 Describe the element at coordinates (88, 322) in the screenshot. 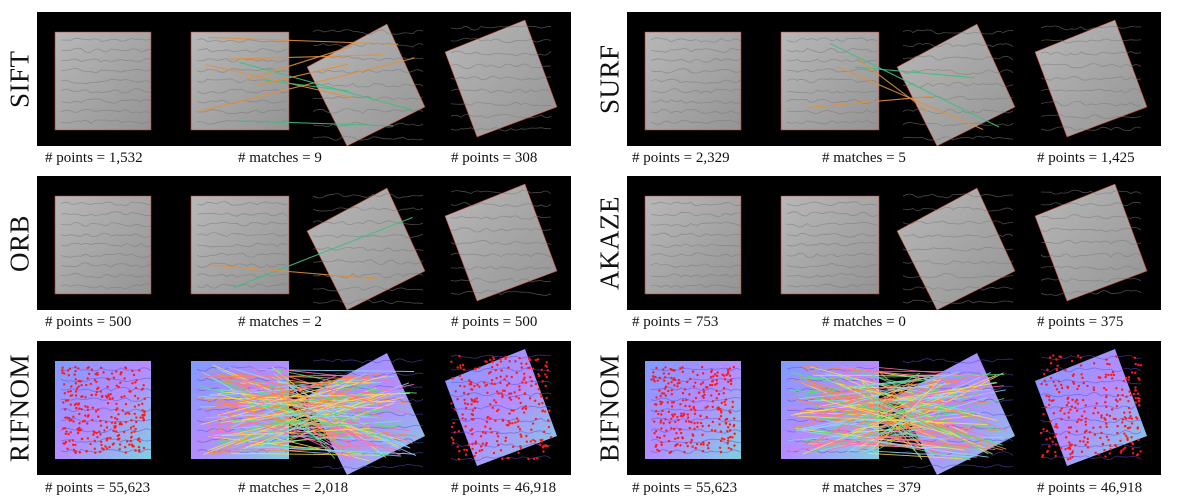

I see `left-point-count: # points = 500` at that location.